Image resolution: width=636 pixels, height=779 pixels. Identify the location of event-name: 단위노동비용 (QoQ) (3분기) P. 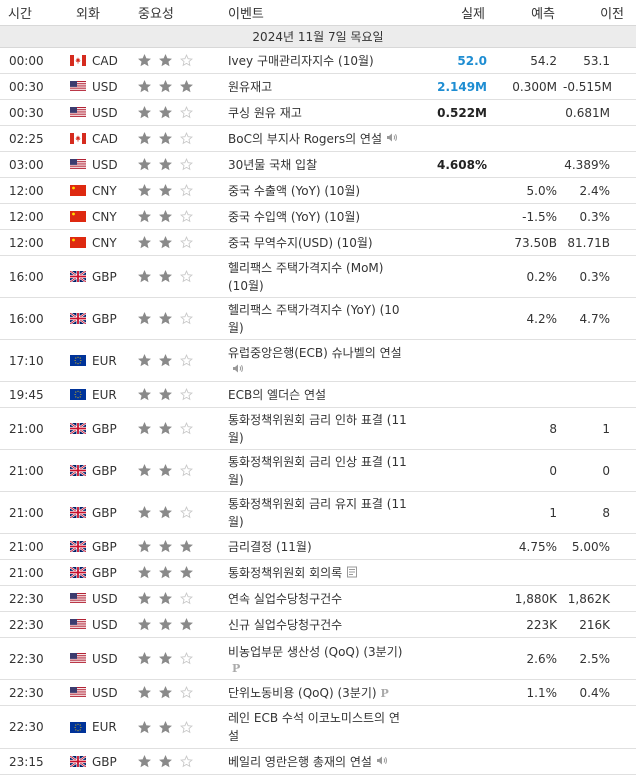
(320, 693).